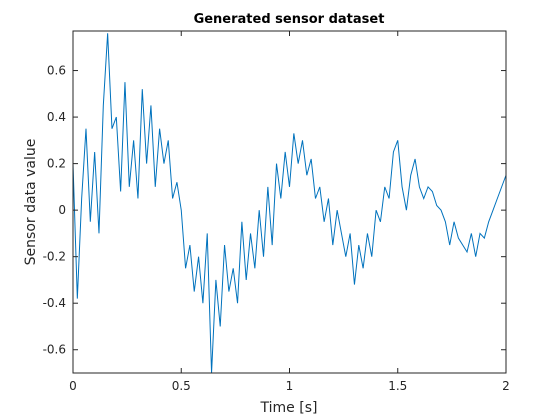 The image size is (560, 420). I want to click on x-axis-label: Time [s], so click(289, 408).